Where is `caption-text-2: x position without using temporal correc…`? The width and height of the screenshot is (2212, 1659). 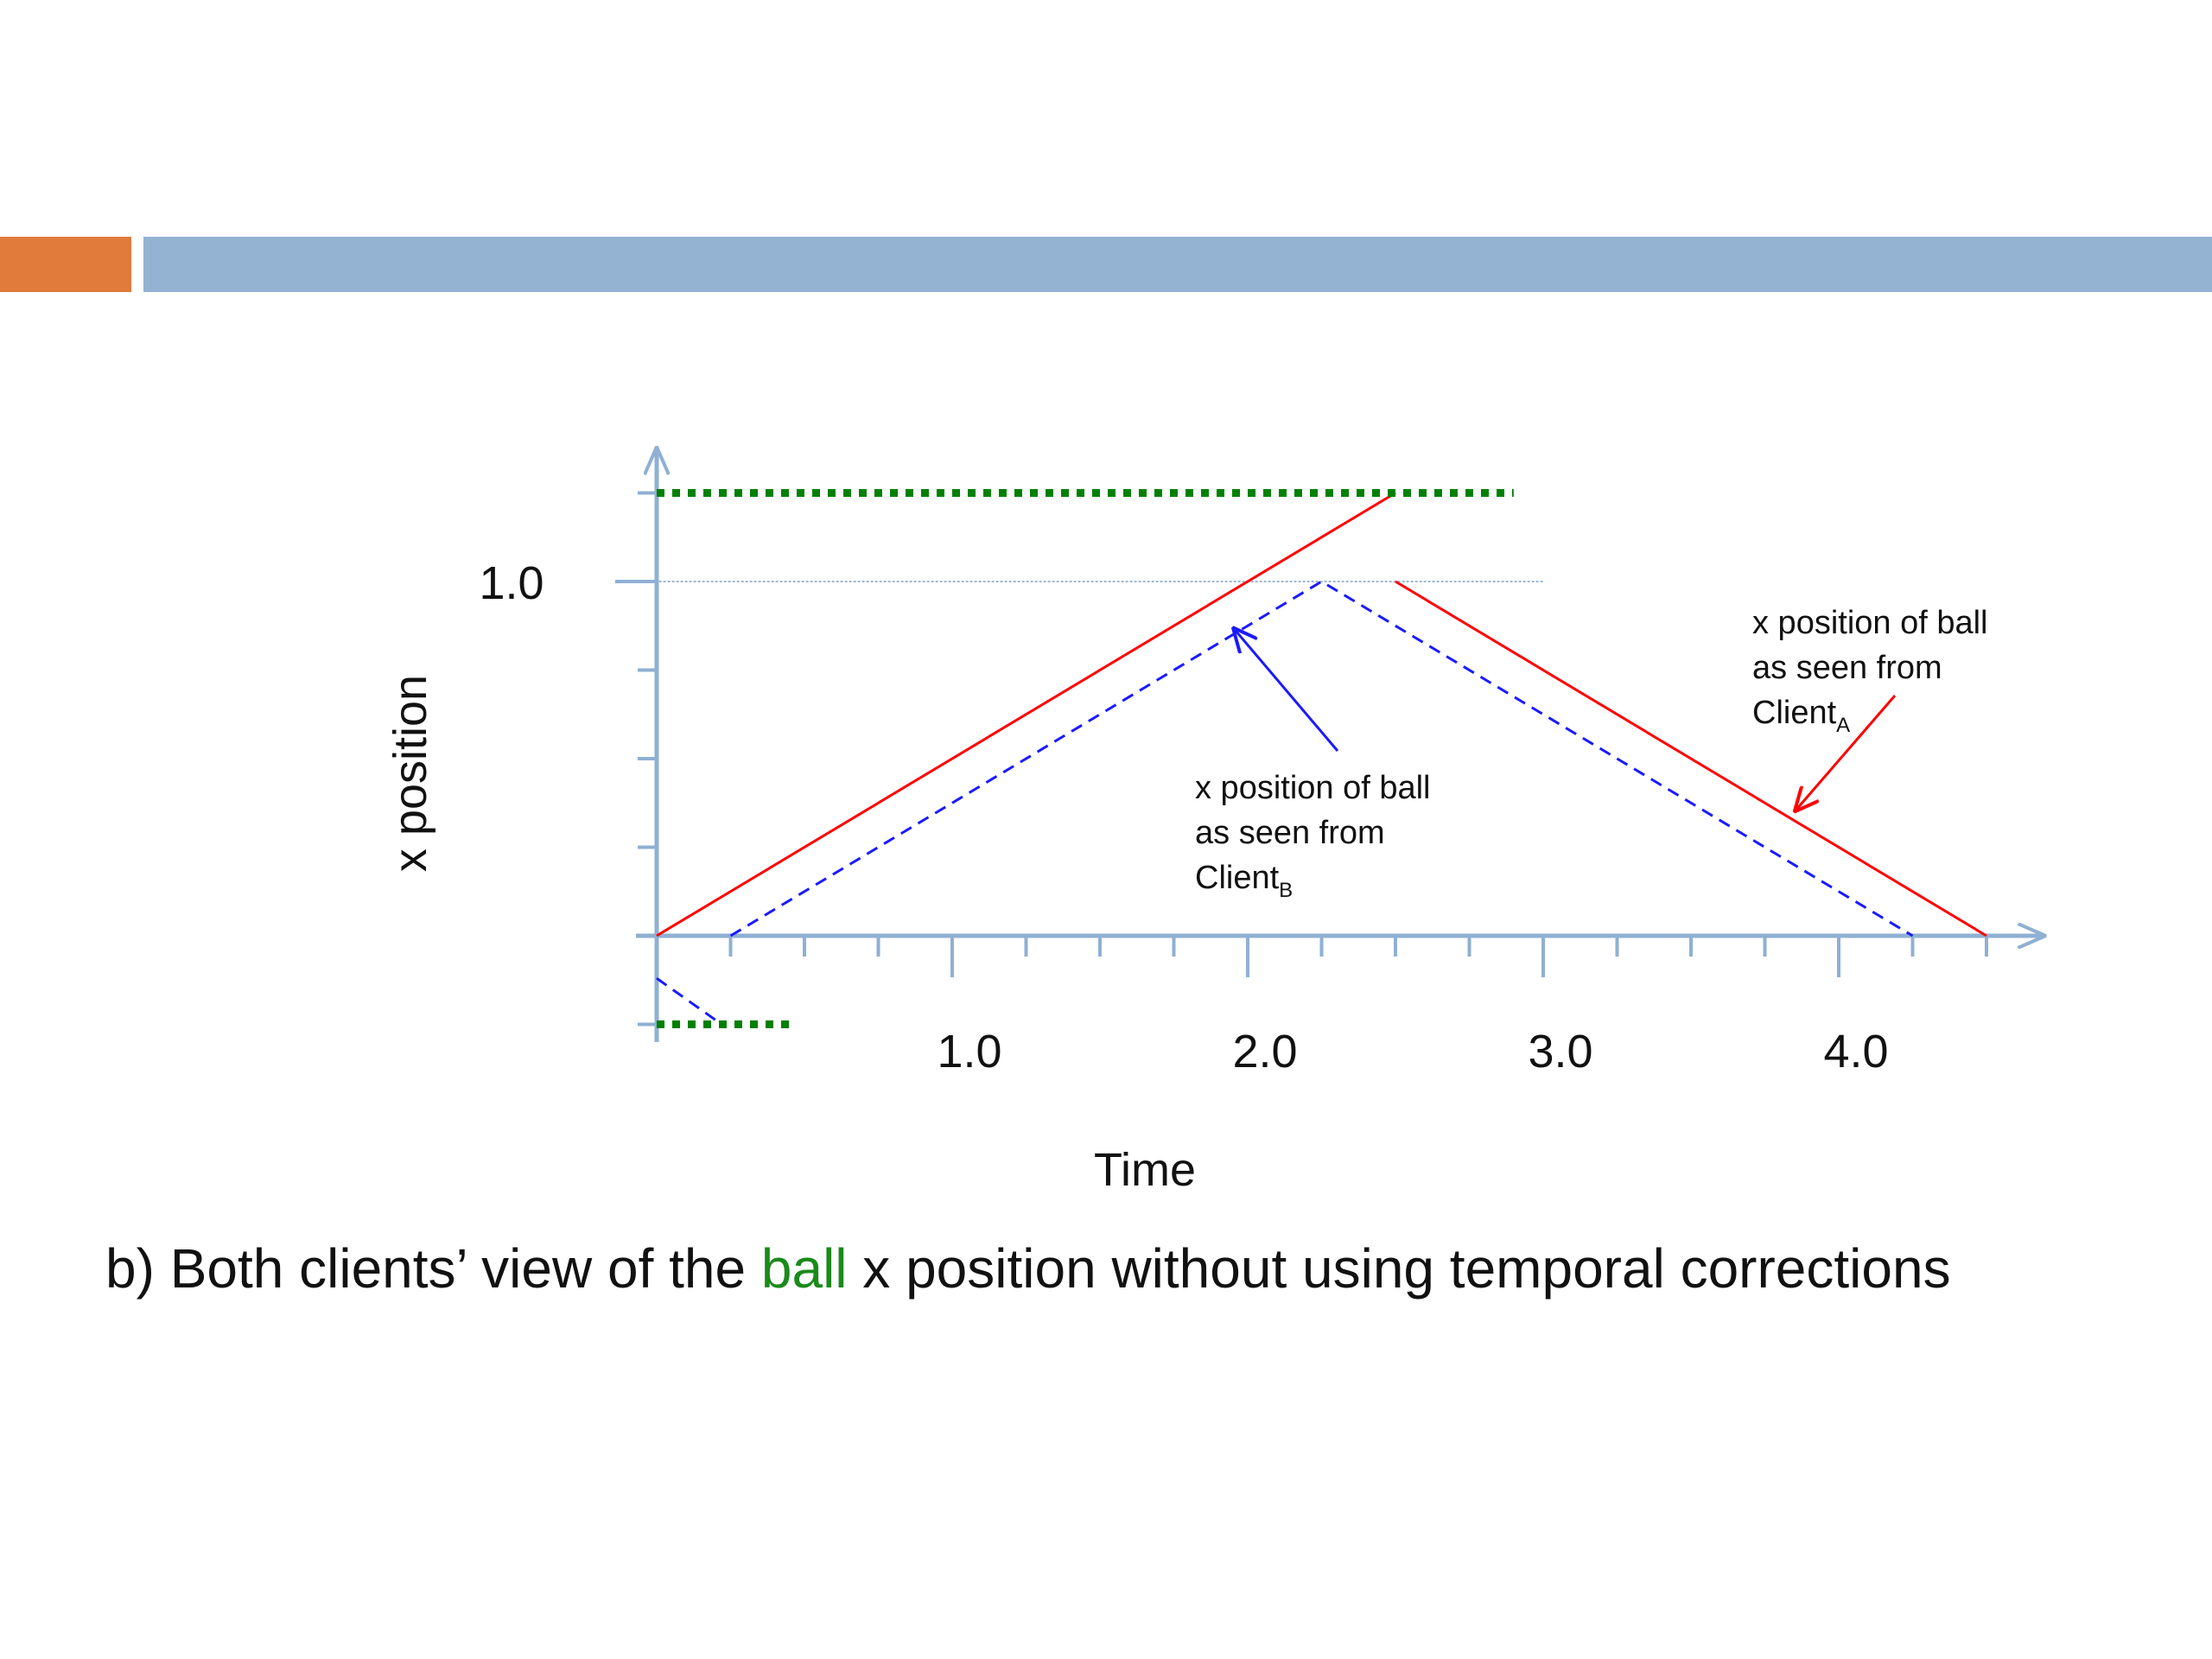
caption-text-2: x position without using temporal correc… is located at coordinates (1399, 1268).